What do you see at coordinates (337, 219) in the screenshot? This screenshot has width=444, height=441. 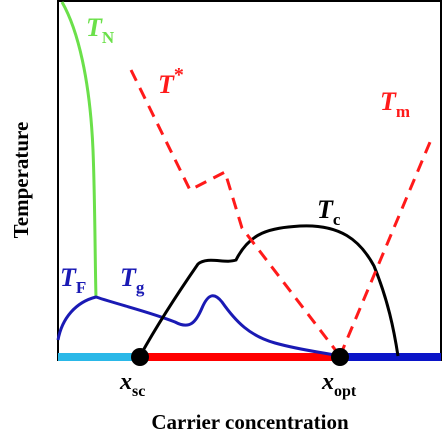 I see `tc-label-sub: c` at bounding box center [337, 219].